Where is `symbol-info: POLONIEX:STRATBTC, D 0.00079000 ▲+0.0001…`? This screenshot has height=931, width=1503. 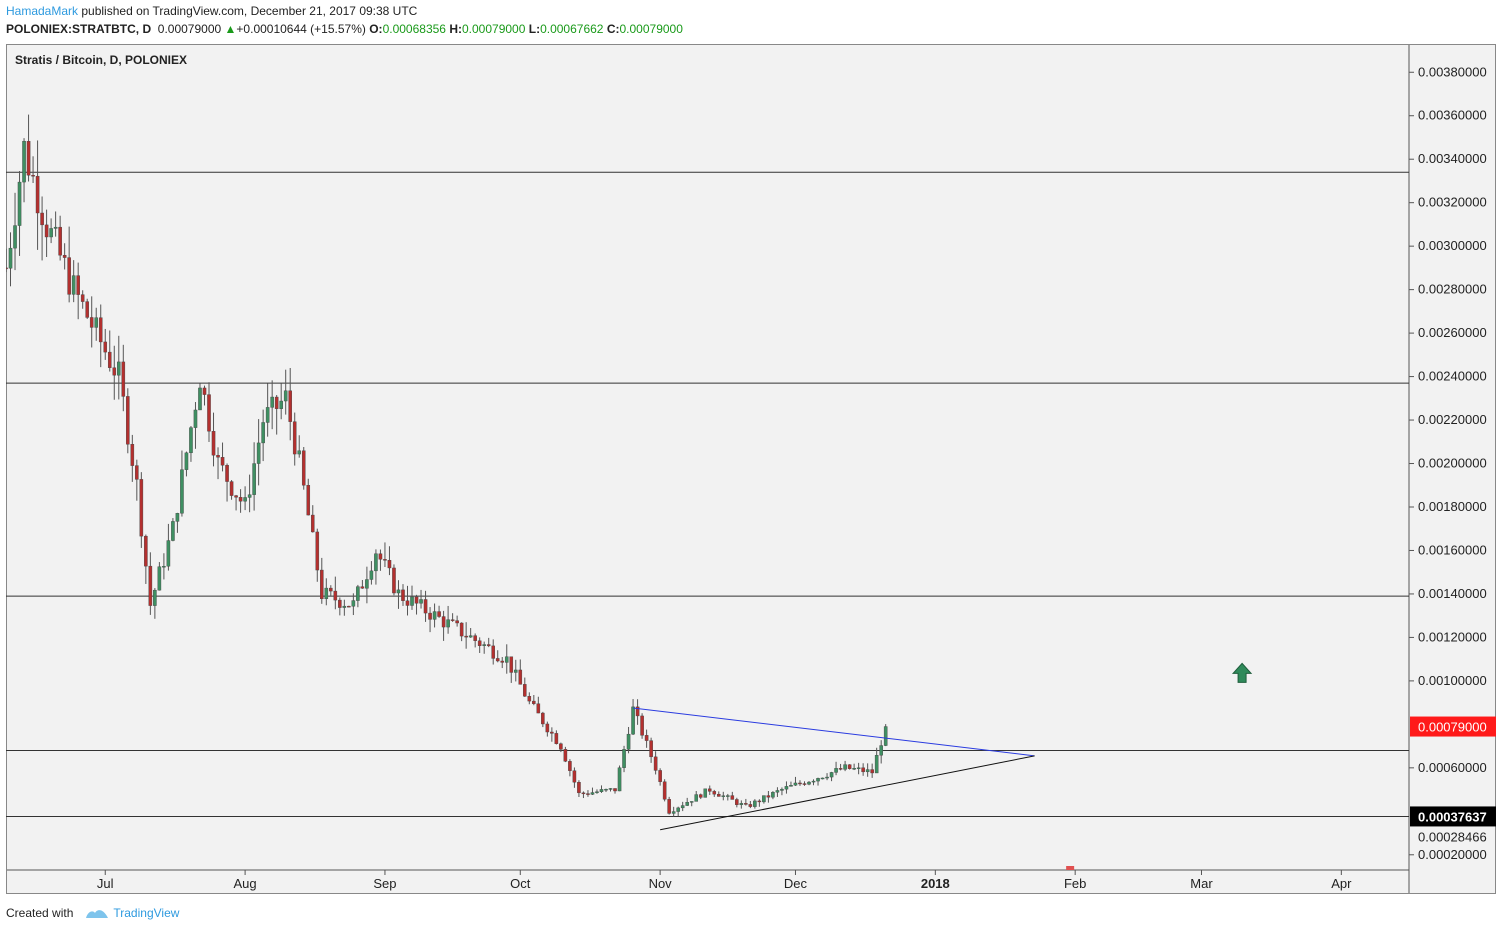
symbol-info: POLONIEX:STRATBTC, D 0.00079000 ▲+0.0001… is located at coordinates (344, 29).